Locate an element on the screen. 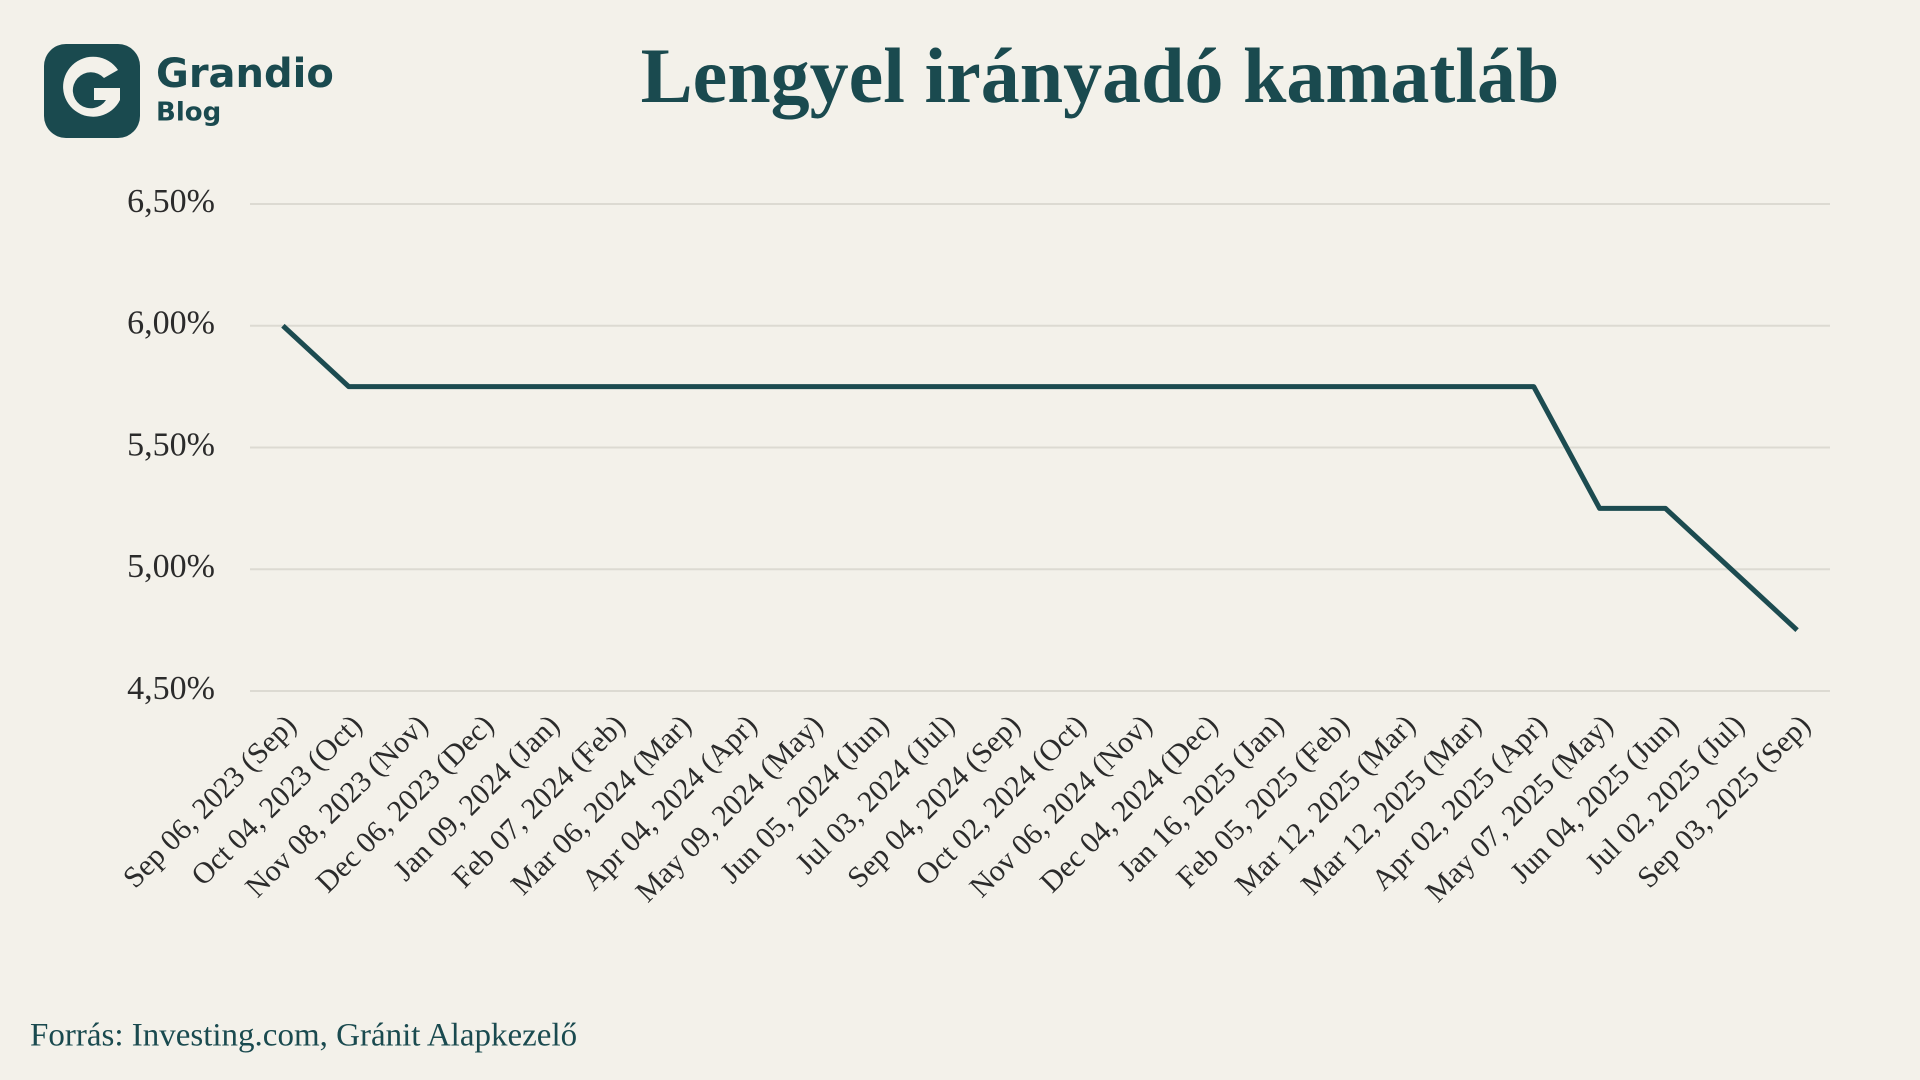 Image resolution: width=1920 pixels, height=1080 pixels. y-tick-label: 4,50% is located at coordinates (171, 688).